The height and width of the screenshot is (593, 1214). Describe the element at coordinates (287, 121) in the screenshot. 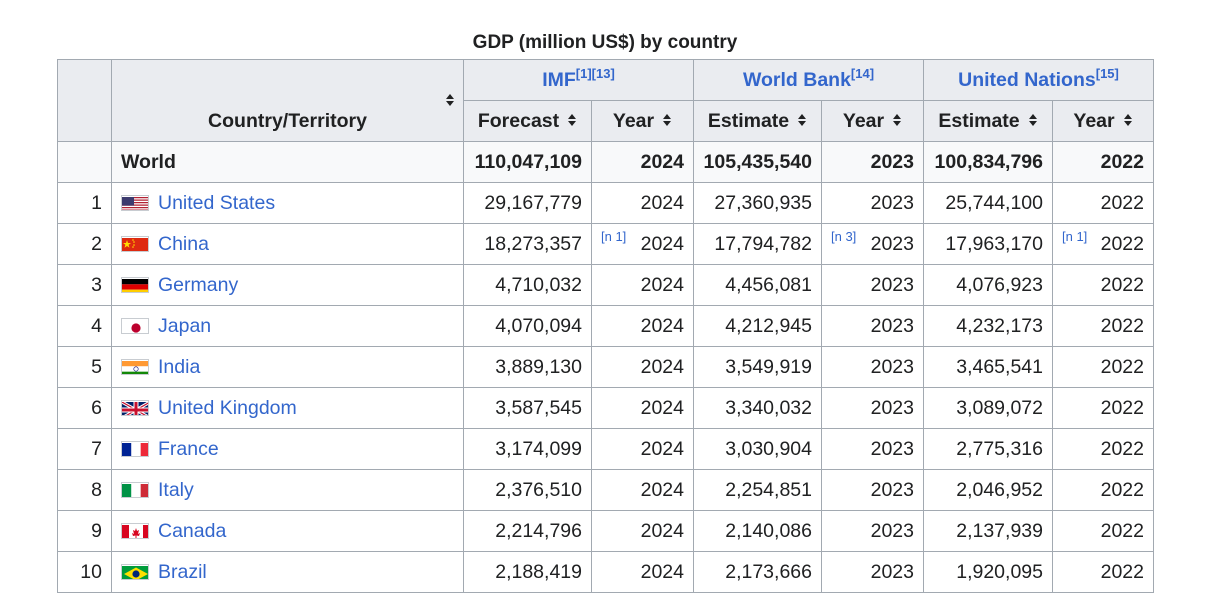

I see `country-header-label: Country/Territory` at that location.